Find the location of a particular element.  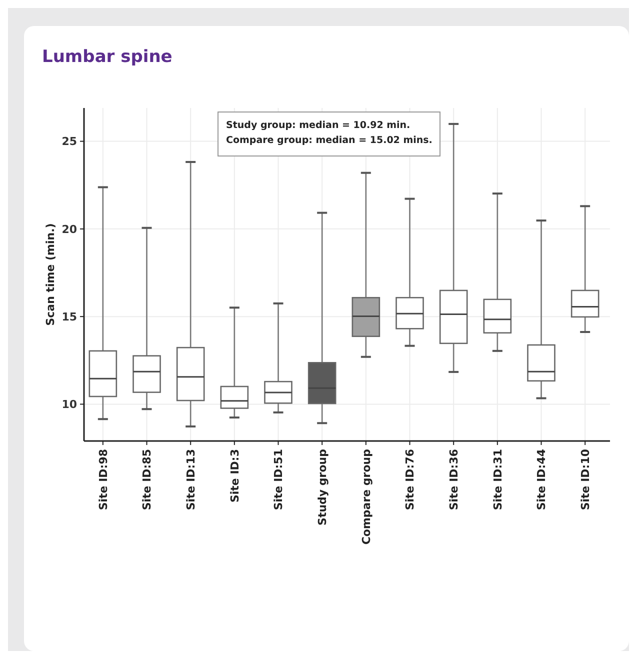

x-tick-label: Site ID:36 is located at coordinates (453, 479).